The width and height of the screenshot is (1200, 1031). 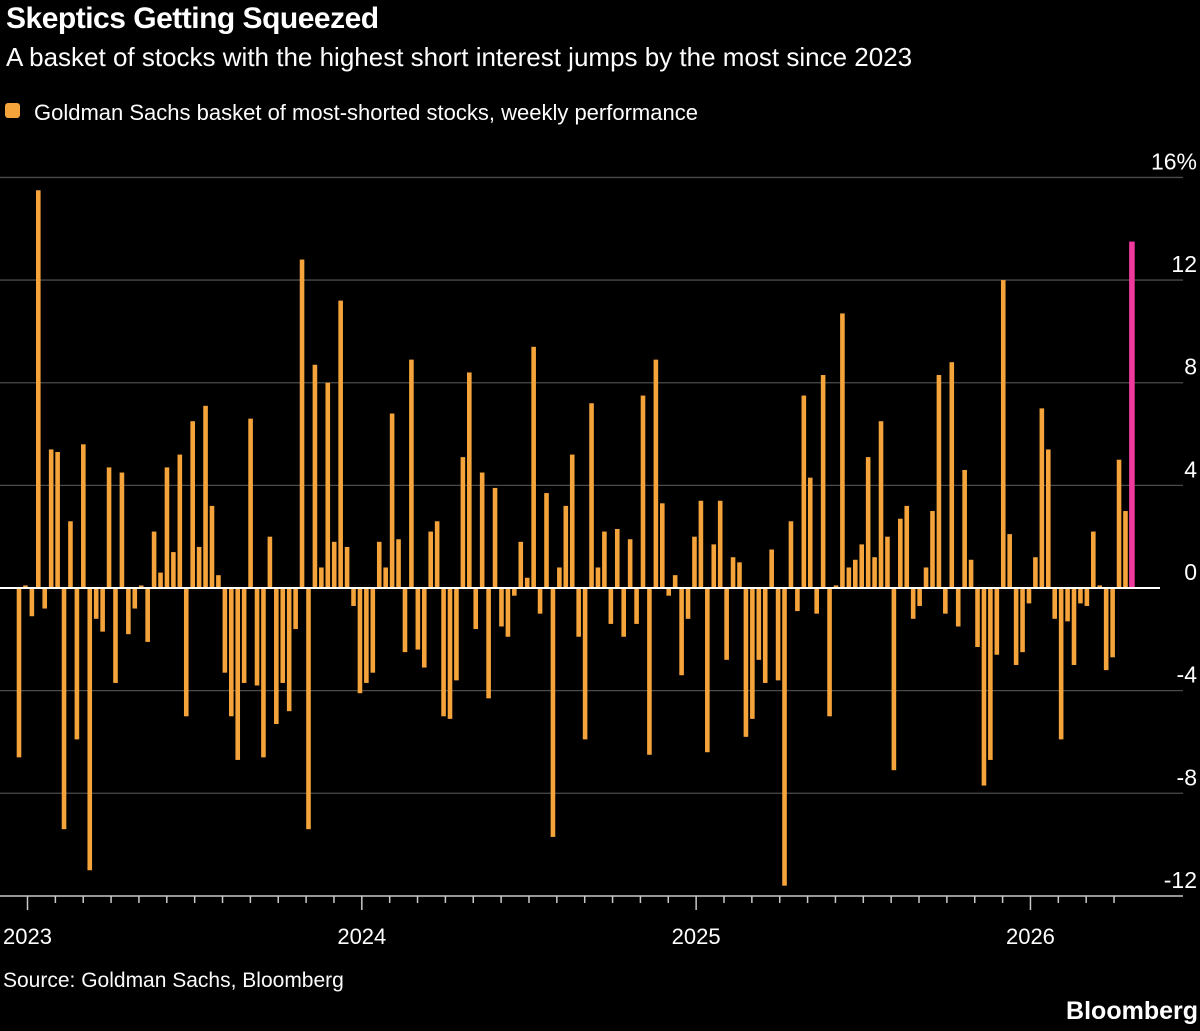 I want to click on y-axis-label: -8, so click(x=1187, y=777).